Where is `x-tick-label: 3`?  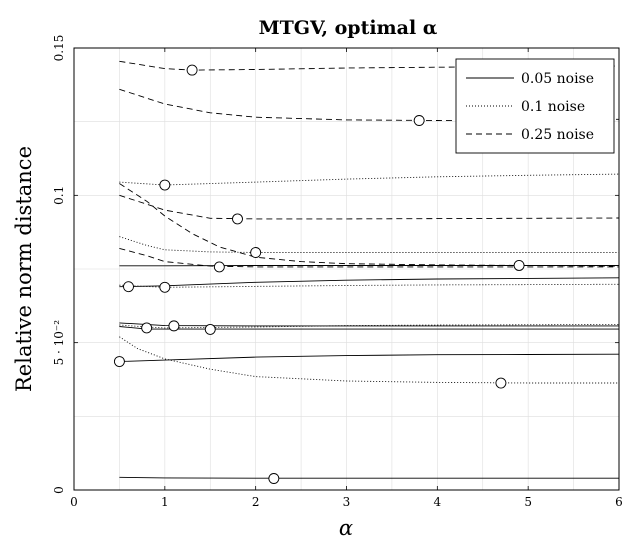
x-tick-label: 3 is located at coordinates (347, 502).